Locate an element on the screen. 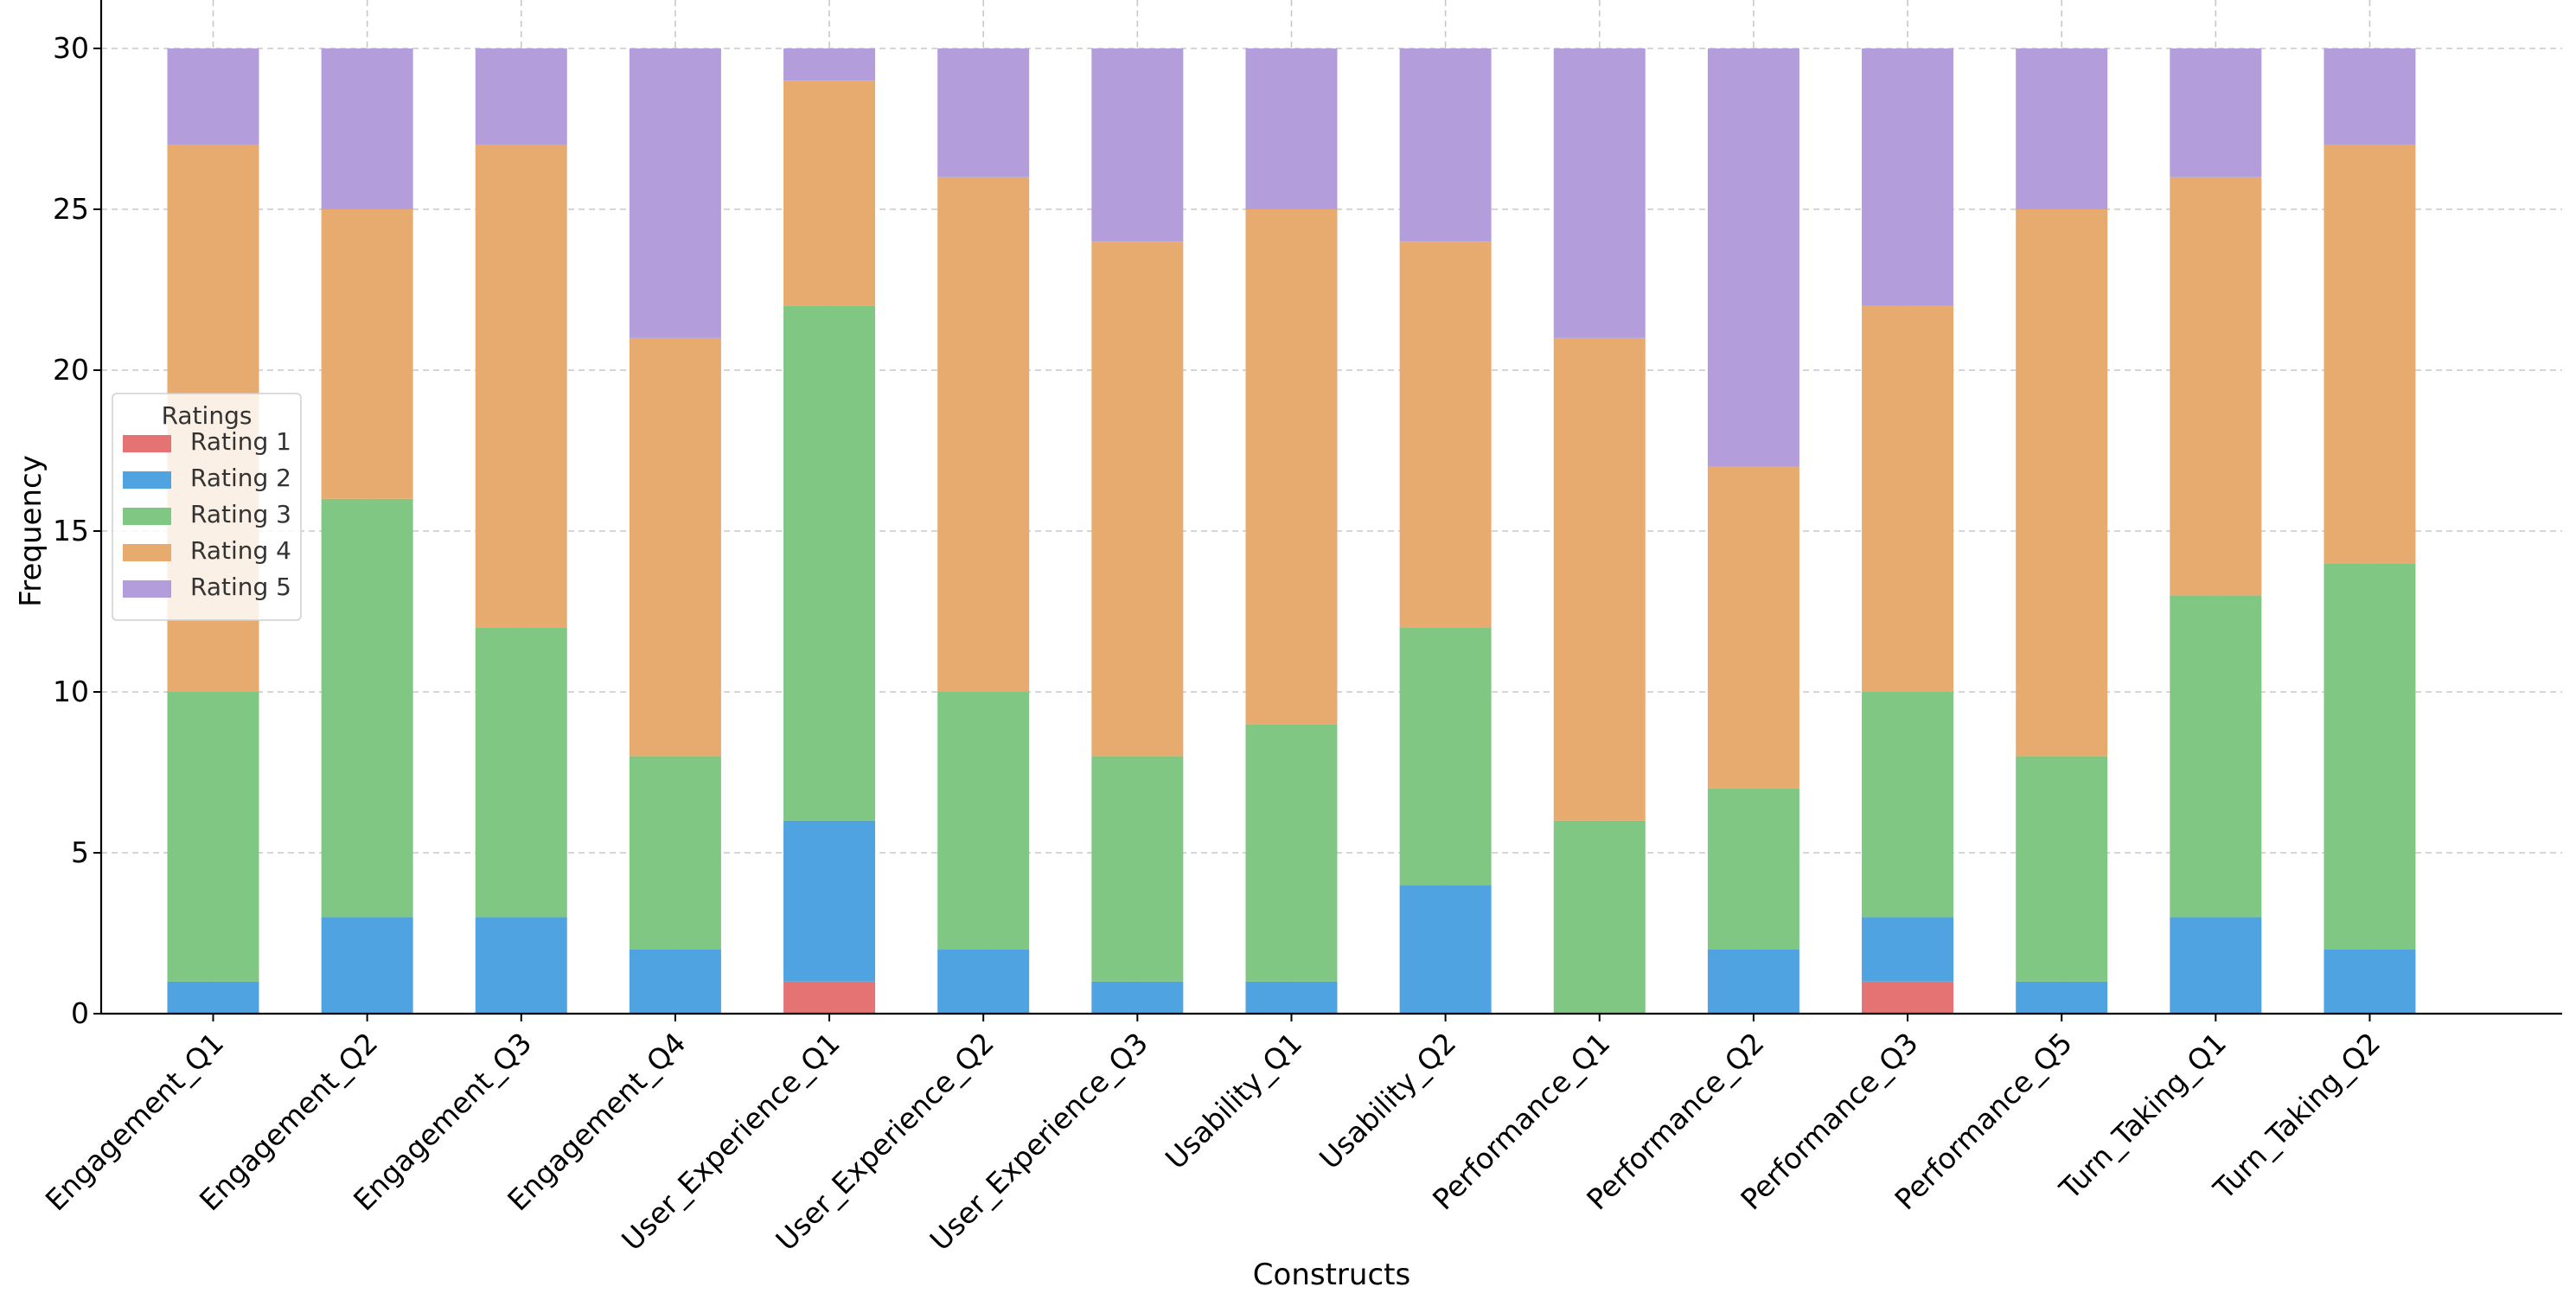 Image resolution: width=2576 pixels, height=1306 pixels. x-tick-label: Usability_Q1 is located at coordinates (1234, 1100).